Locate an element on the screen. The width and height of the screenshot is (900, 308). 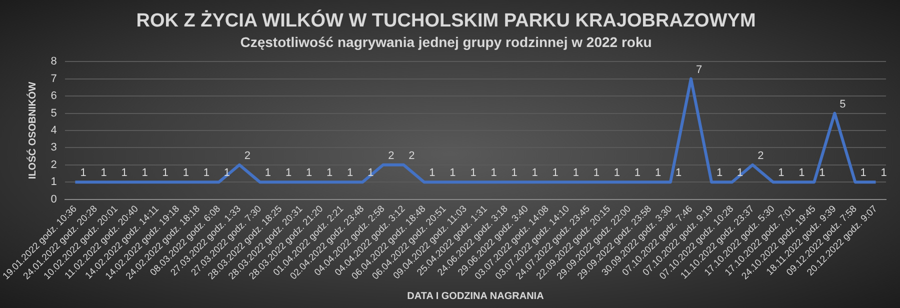
x-axis-title: DATA I GODZINA NAGRANIA is located at coordinates (475, 296).